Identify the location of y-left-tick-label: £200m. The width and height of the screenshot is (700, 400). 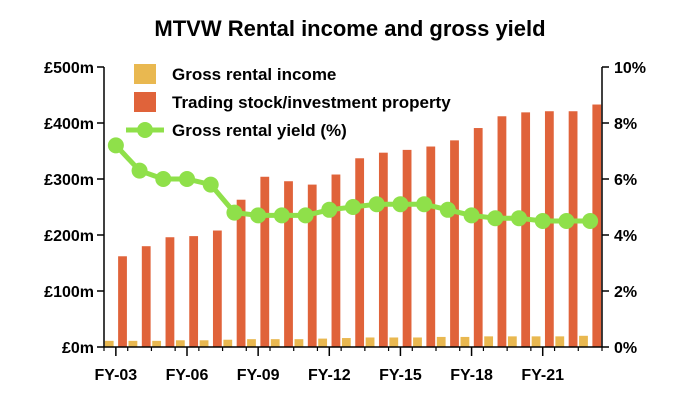
(69, 236).